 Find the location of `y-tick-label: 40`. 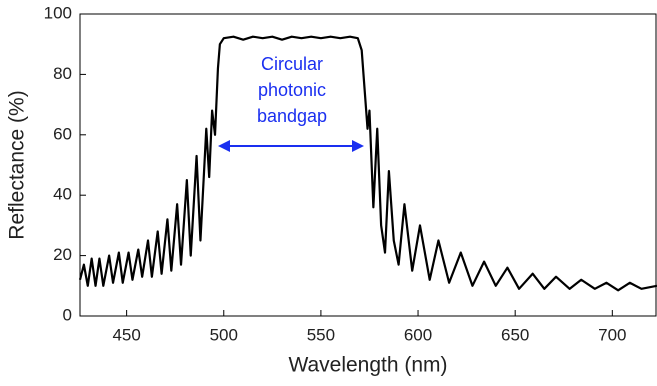

y-tick-label: 40 is located at coordinates (62, 194).